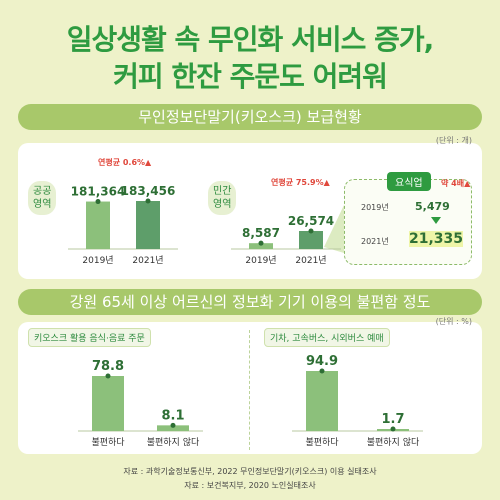  What do you see at coordinates (453, 321) in the screenshot?
I see `unit-label-2: (단위 : %)` at bounding box center [453, 321].